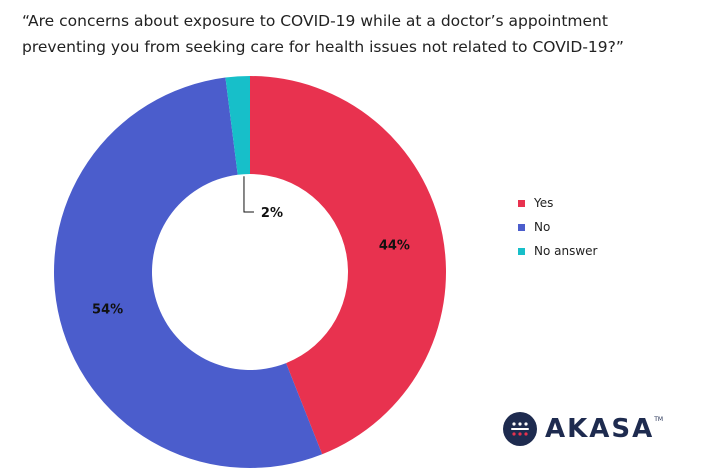 The height and width of the screenshot is (476, 701). Describe the element at coordinates (659, 419) in the screenshot. I see `trademark-symbol: TM` at that location.